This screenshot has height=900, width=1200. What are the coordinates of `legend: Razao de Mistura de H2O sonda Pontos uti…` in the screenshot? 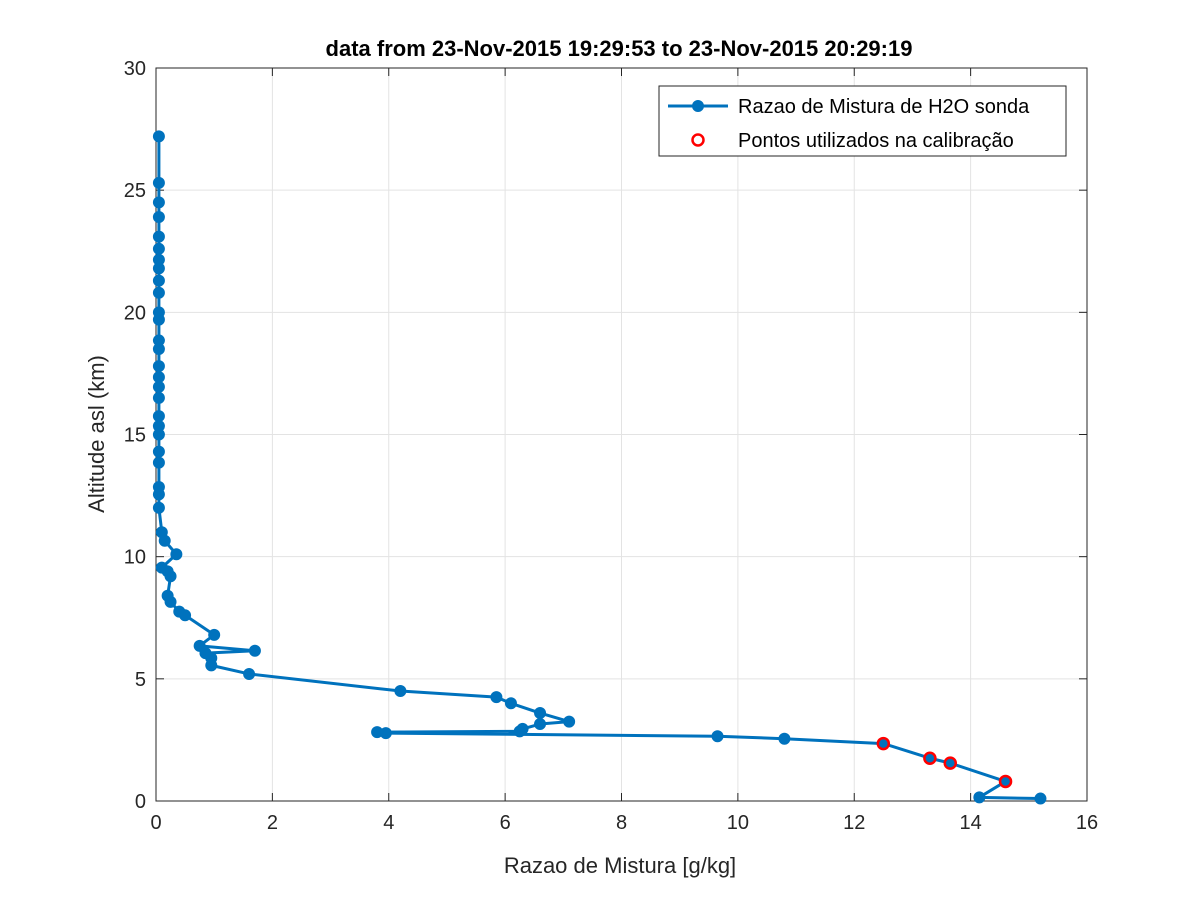 It's located at (862, 121).